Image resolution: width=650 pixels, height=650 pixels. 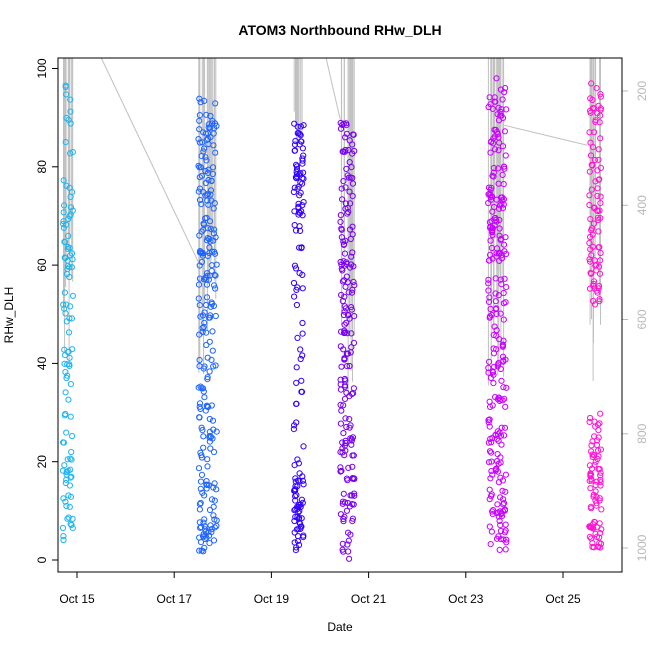 What do you see at coordinates (149, 160) in the screenshot?
I see `pressure-connector` at bounding box center [149, 160].